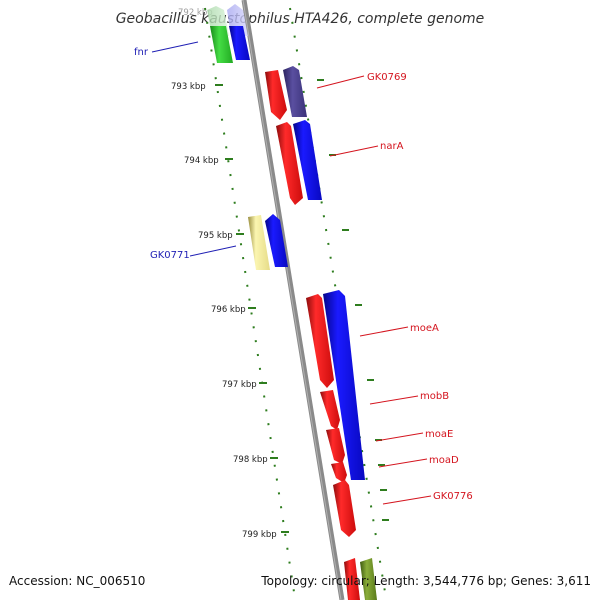 This screenshot has height=600, width=600. Describe the element at coordinates (320, 341) in the screenshot. I see `gene-moea-red` at that location.